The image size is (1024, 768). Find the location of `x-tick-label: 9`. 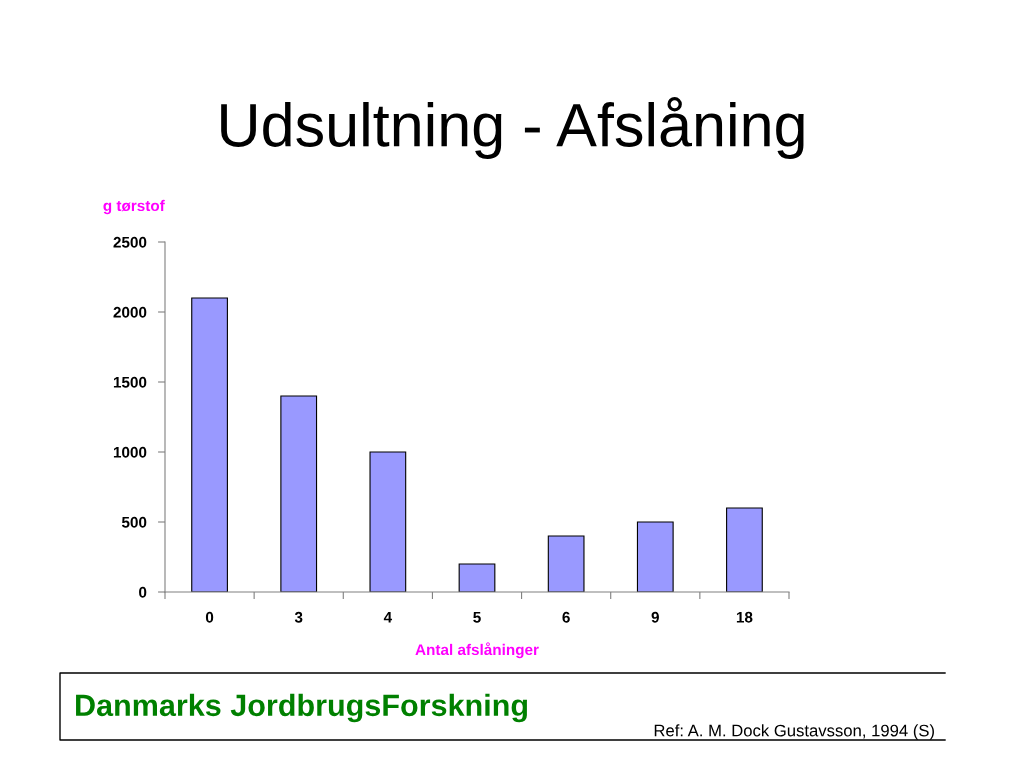

x-tick-label: 9 is located at coordinates (655, 617).